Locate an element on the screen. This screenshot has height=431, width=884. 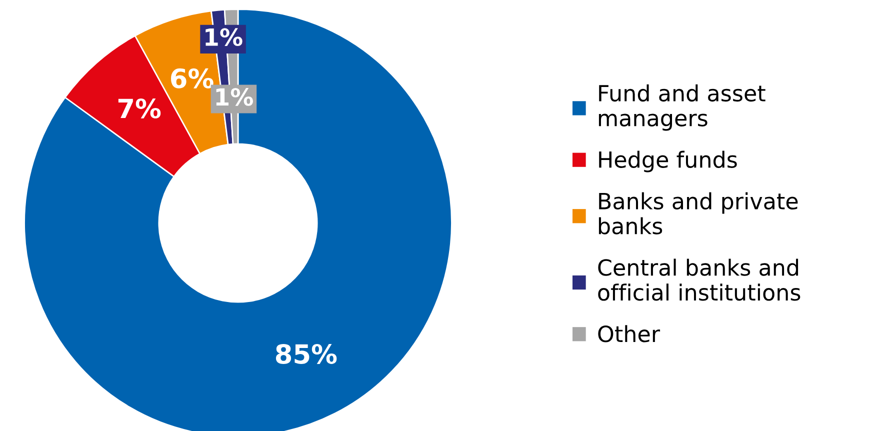
legend-label: Hedge funds is located at coordinates (668, 161).